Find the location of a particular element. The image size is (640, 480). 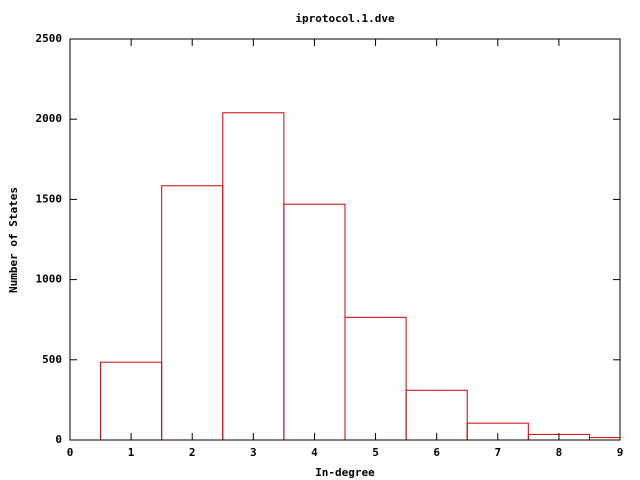

x-tick-label: 0 is located at coordinates (70, 452).